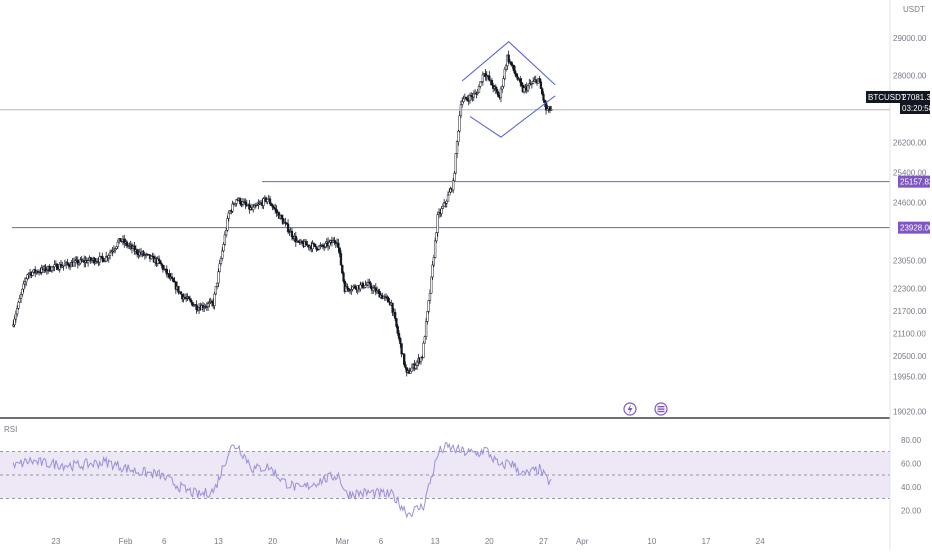 This screenshot has width=932, height=555. Describe the element at coordinates (910, 311) in the screenshot. I see `price-tick-label: 21700.00` at that location.